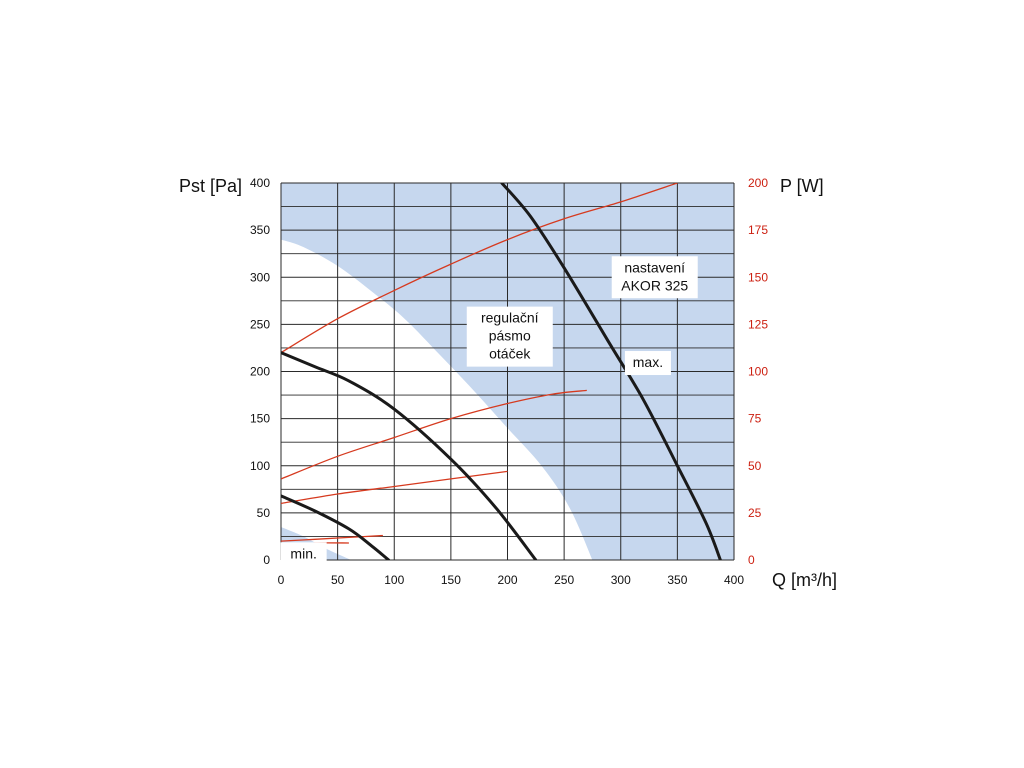 This screenshot has width=1024, height=768. I want to click on annotation-2: max., so click(647, 363).